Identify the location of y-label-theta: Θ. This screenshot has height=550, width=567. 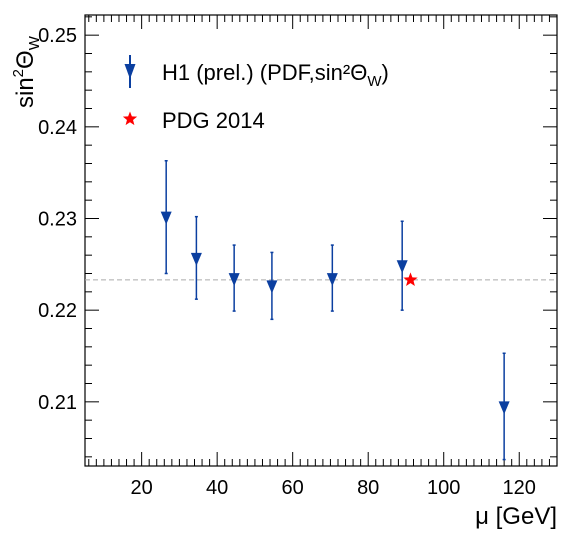
(25, 59).